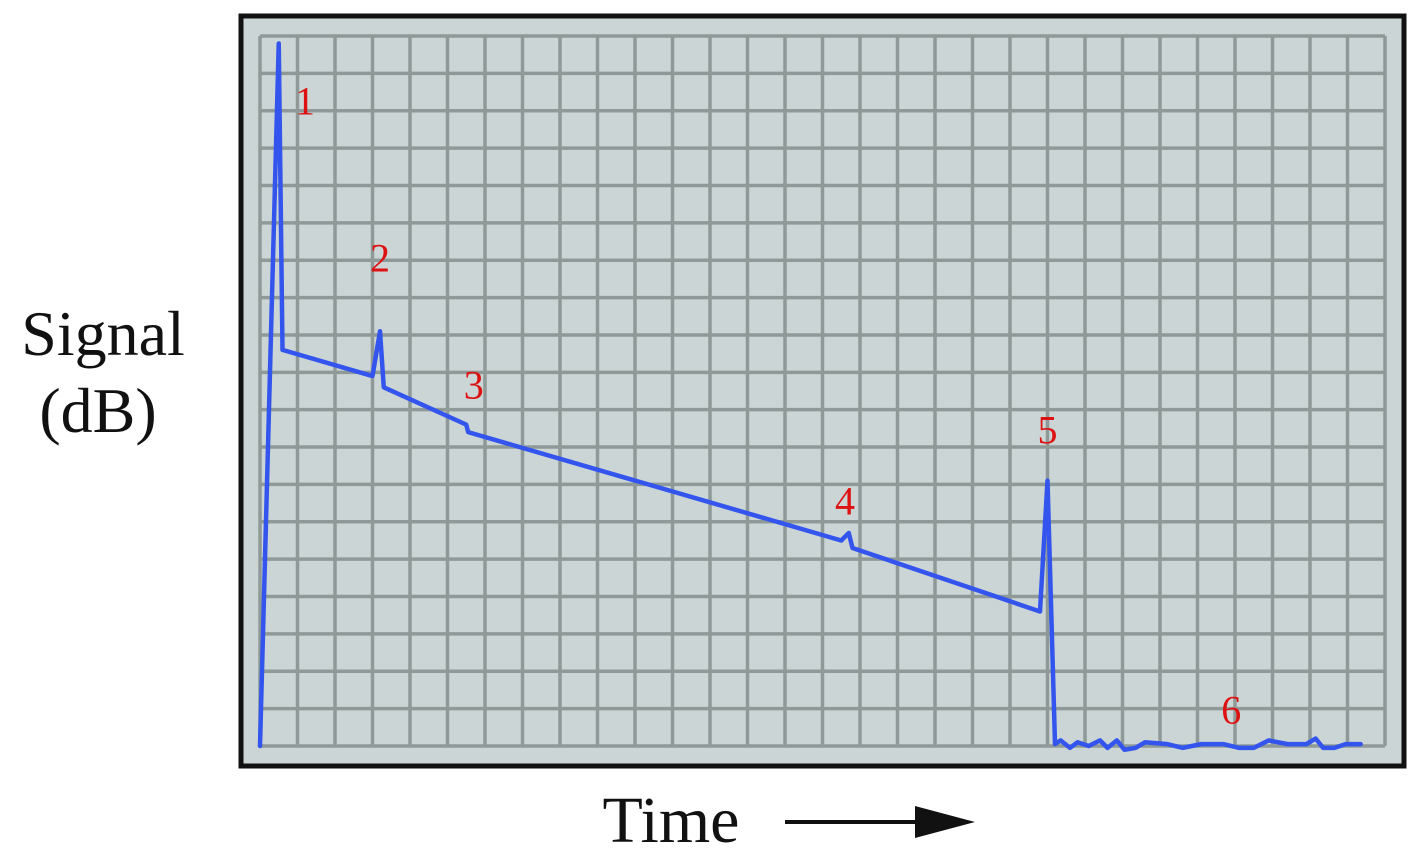 Image resolution: width=1421 pixels, height=858 pixels. Describe the element at coordinates (474, 384) in the screenshot. I see `event-label-3: 3` at that location.